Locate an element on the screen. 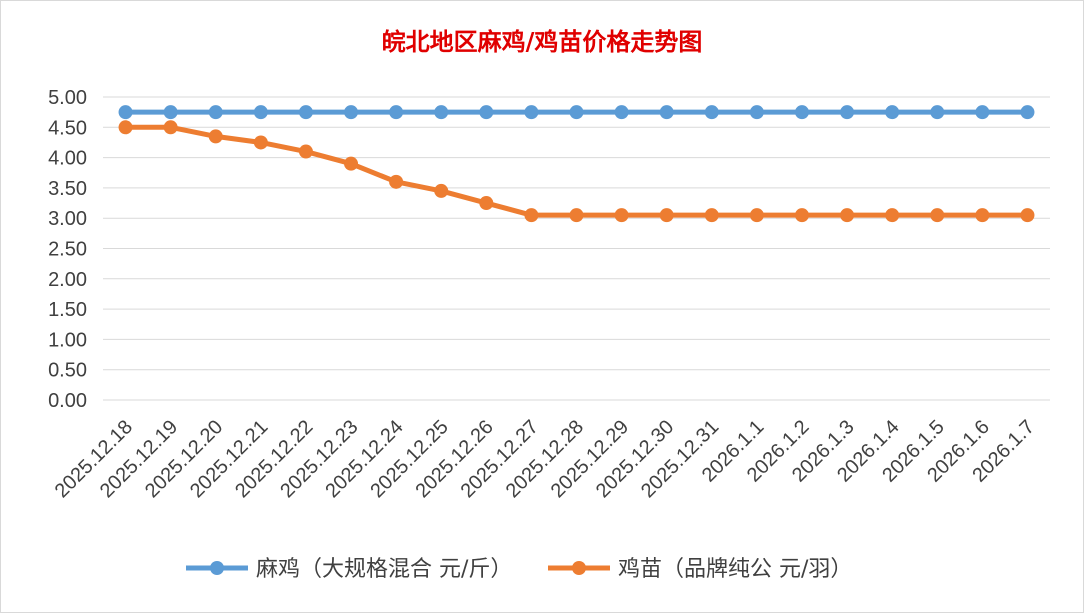 The height and width of the screenshot is (613, 1084). y-tick-label: 1.00 is located at coordinates (67, 340).